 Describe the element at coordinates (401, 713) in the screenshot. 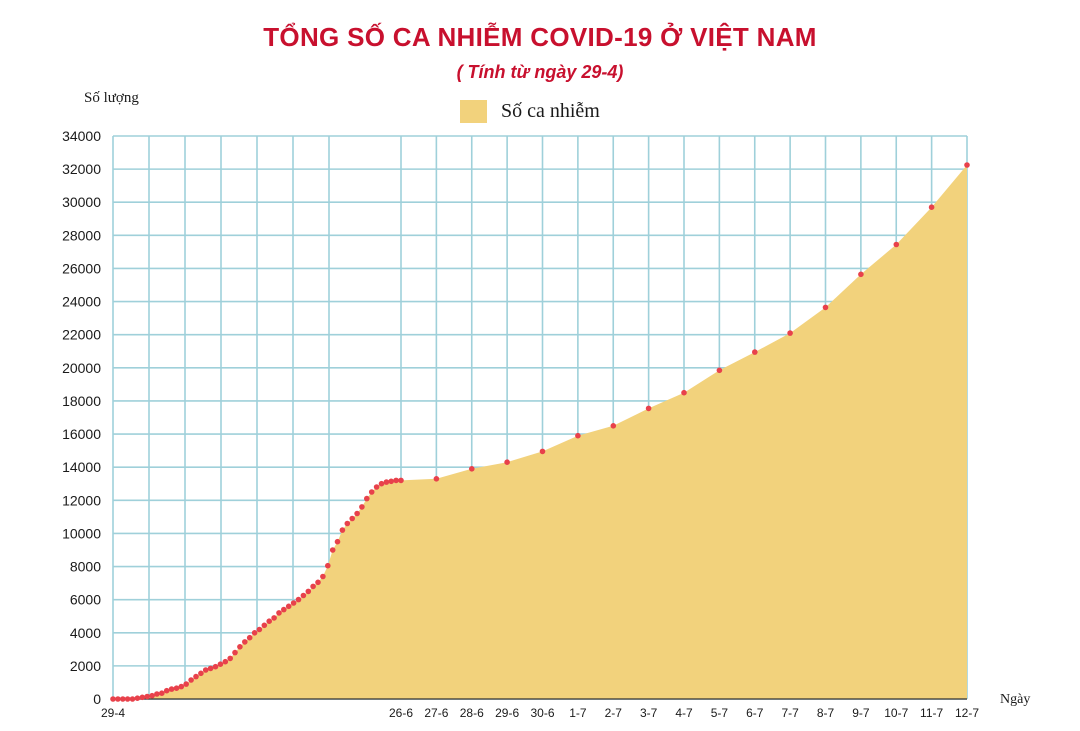

I see `x-tick-label: 26-6` at that location.